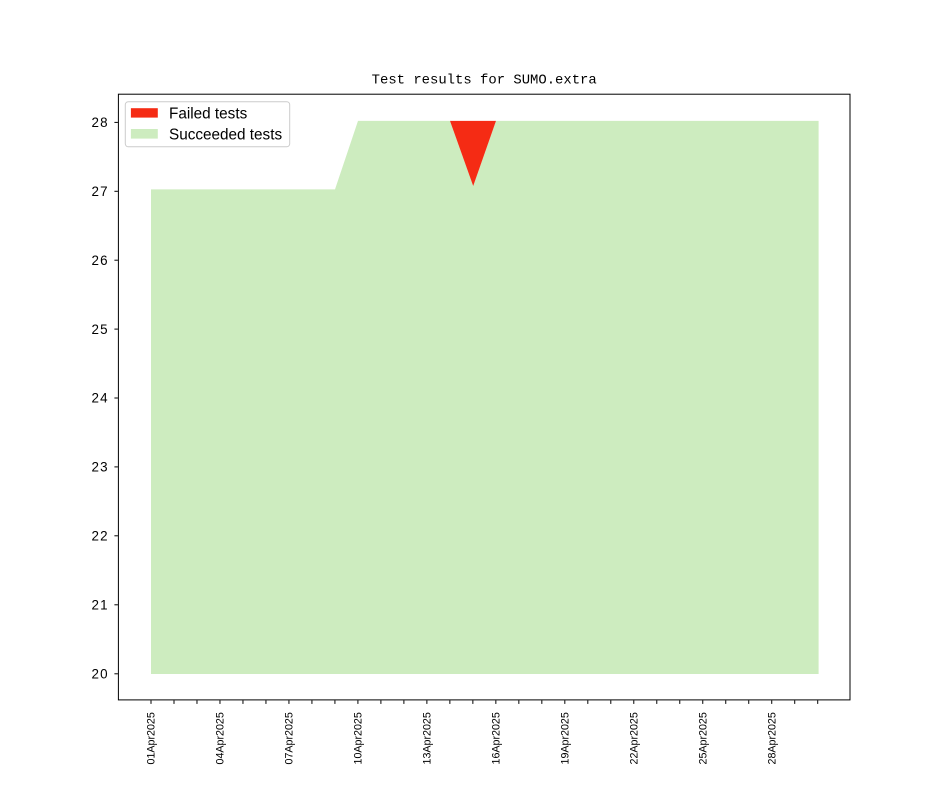 This screenshot has height=787, width=944. What do you see at coordinates (100, 260) in the screenshot?
I see `svg-text: 26` at bounding box center [100, 260].